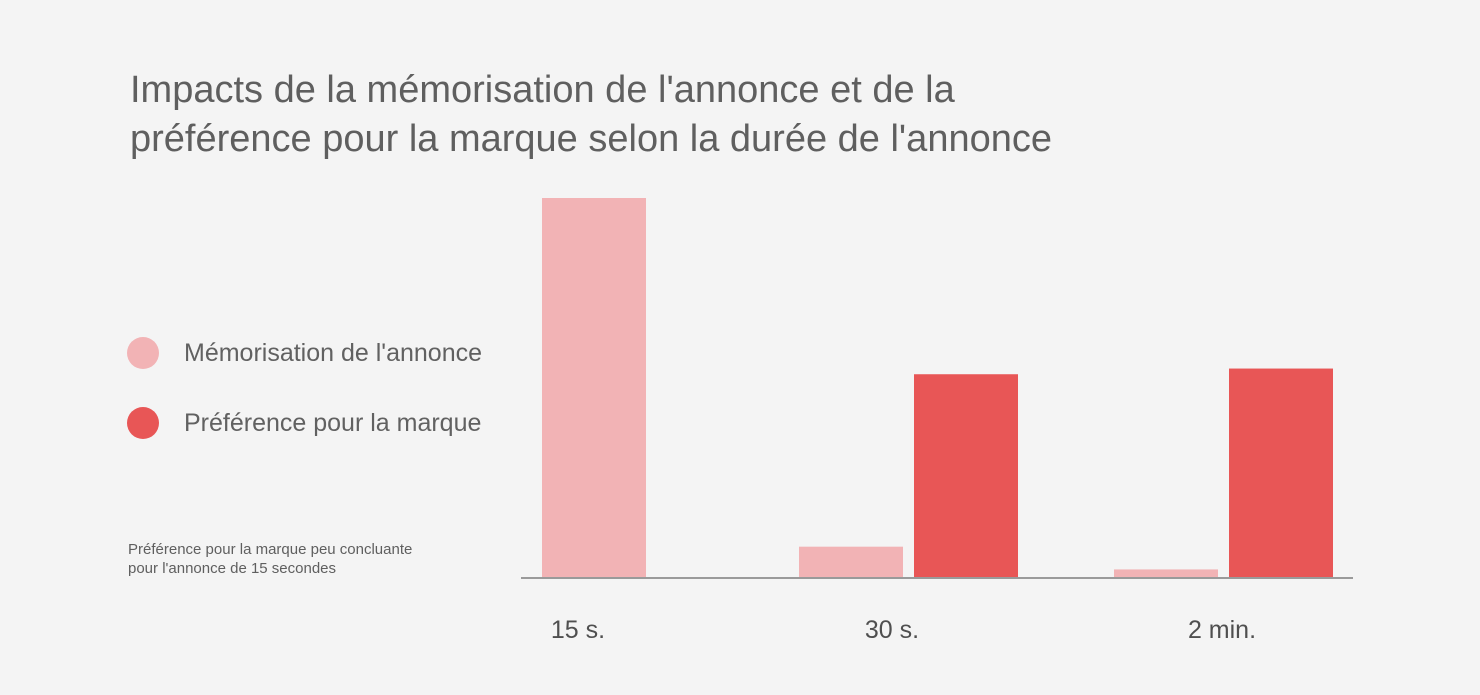  Describe the element at coordinates (143, 423) in the screenshot. I see `legend-swatch-preference` at that location.